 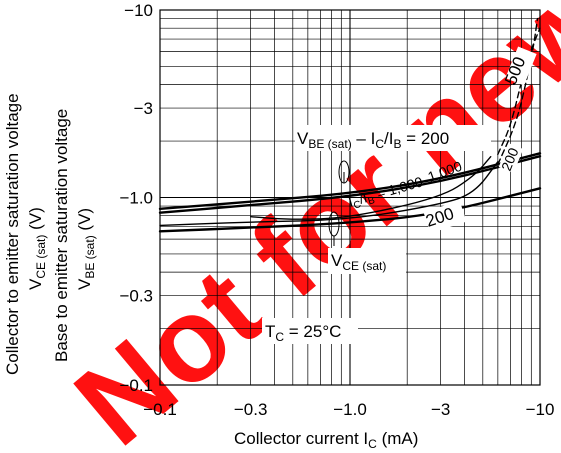 I want to click on label-200-bg, so click(x=511, y=158).